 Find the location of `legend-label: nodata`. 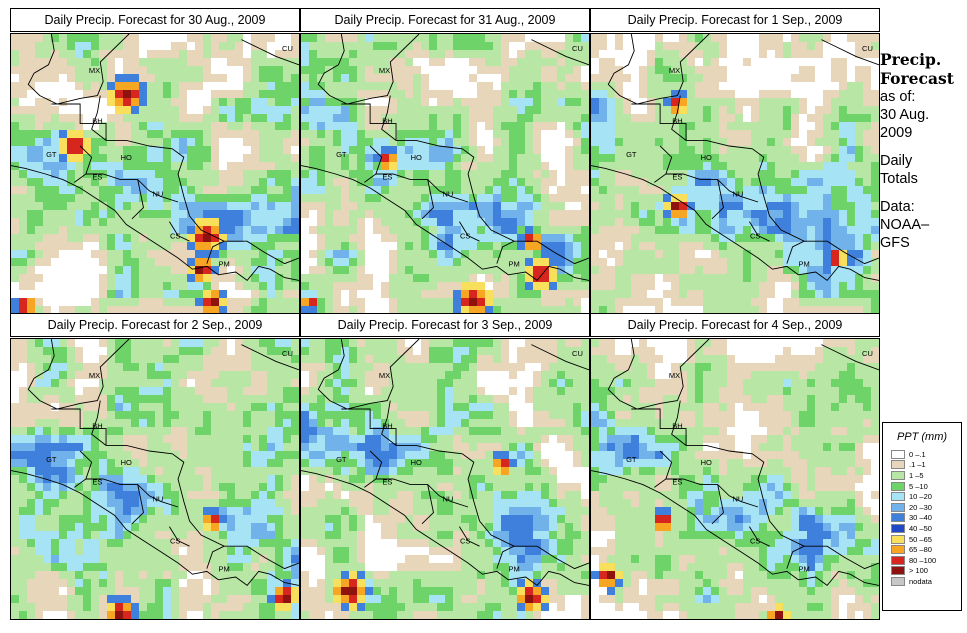

legend-label: nodata is located at coordinates (920, 581).